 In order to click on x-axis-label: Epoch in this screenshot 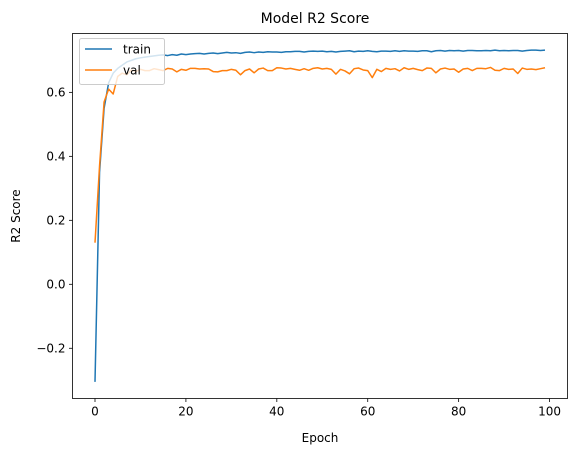, I will do `click(320, 438)`.